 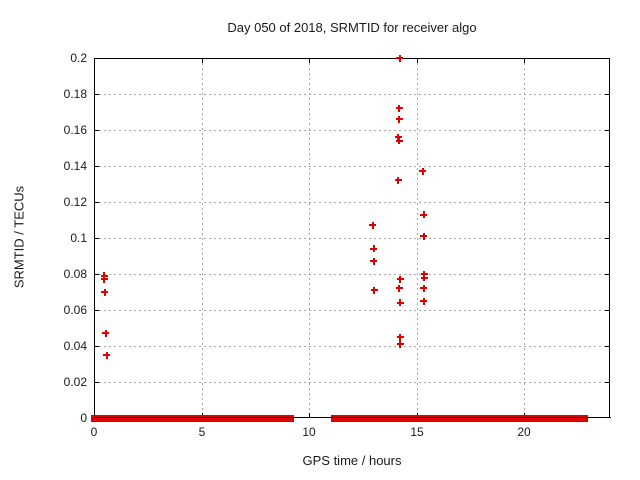 I want to click on y-tick-label: 0.18, so click(x=75, y=94).